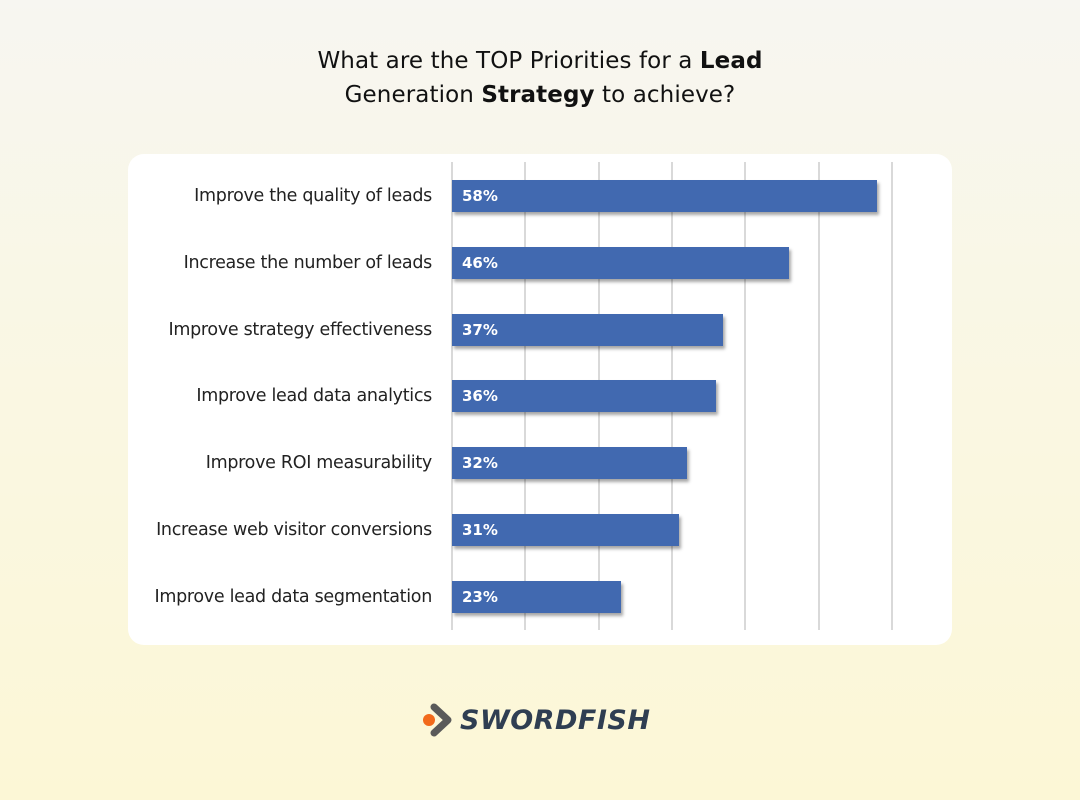 The width and height of the screenshot is (1080, 800). I want to click on title-line-1: What are the TOP Priorities for a Lead, so click(540, 61).